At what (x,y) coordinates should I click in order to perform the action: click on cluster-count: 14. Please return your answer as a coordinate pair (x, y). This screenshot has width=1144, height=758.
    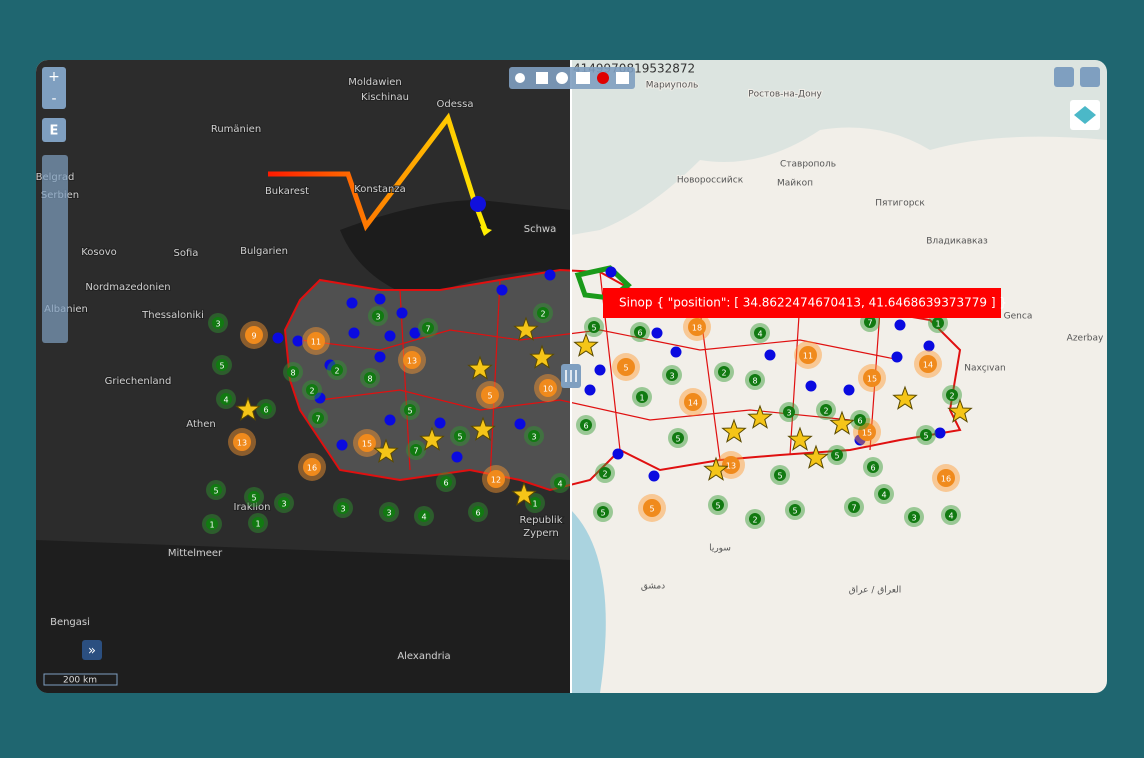
    Looking at the image, I should click on (693, 403).